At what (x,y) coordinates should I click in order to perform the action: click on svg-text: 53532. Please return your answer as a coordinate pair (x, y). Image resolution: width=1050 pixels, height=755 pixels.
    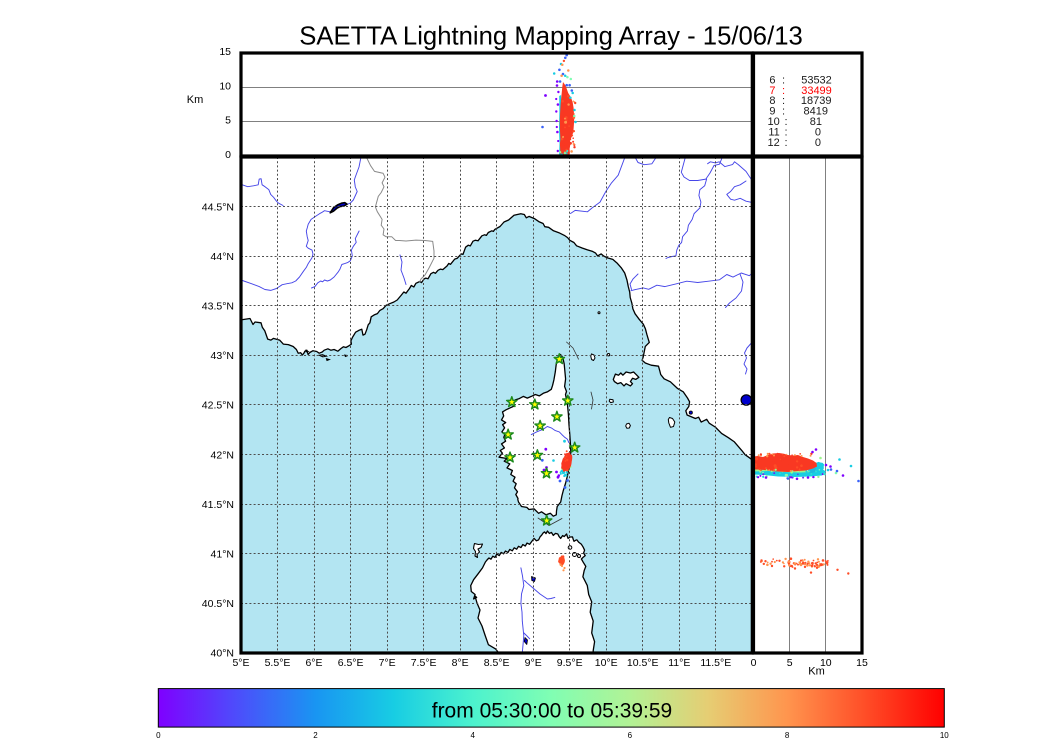
    Looking at the image, I should click on (816, 80).